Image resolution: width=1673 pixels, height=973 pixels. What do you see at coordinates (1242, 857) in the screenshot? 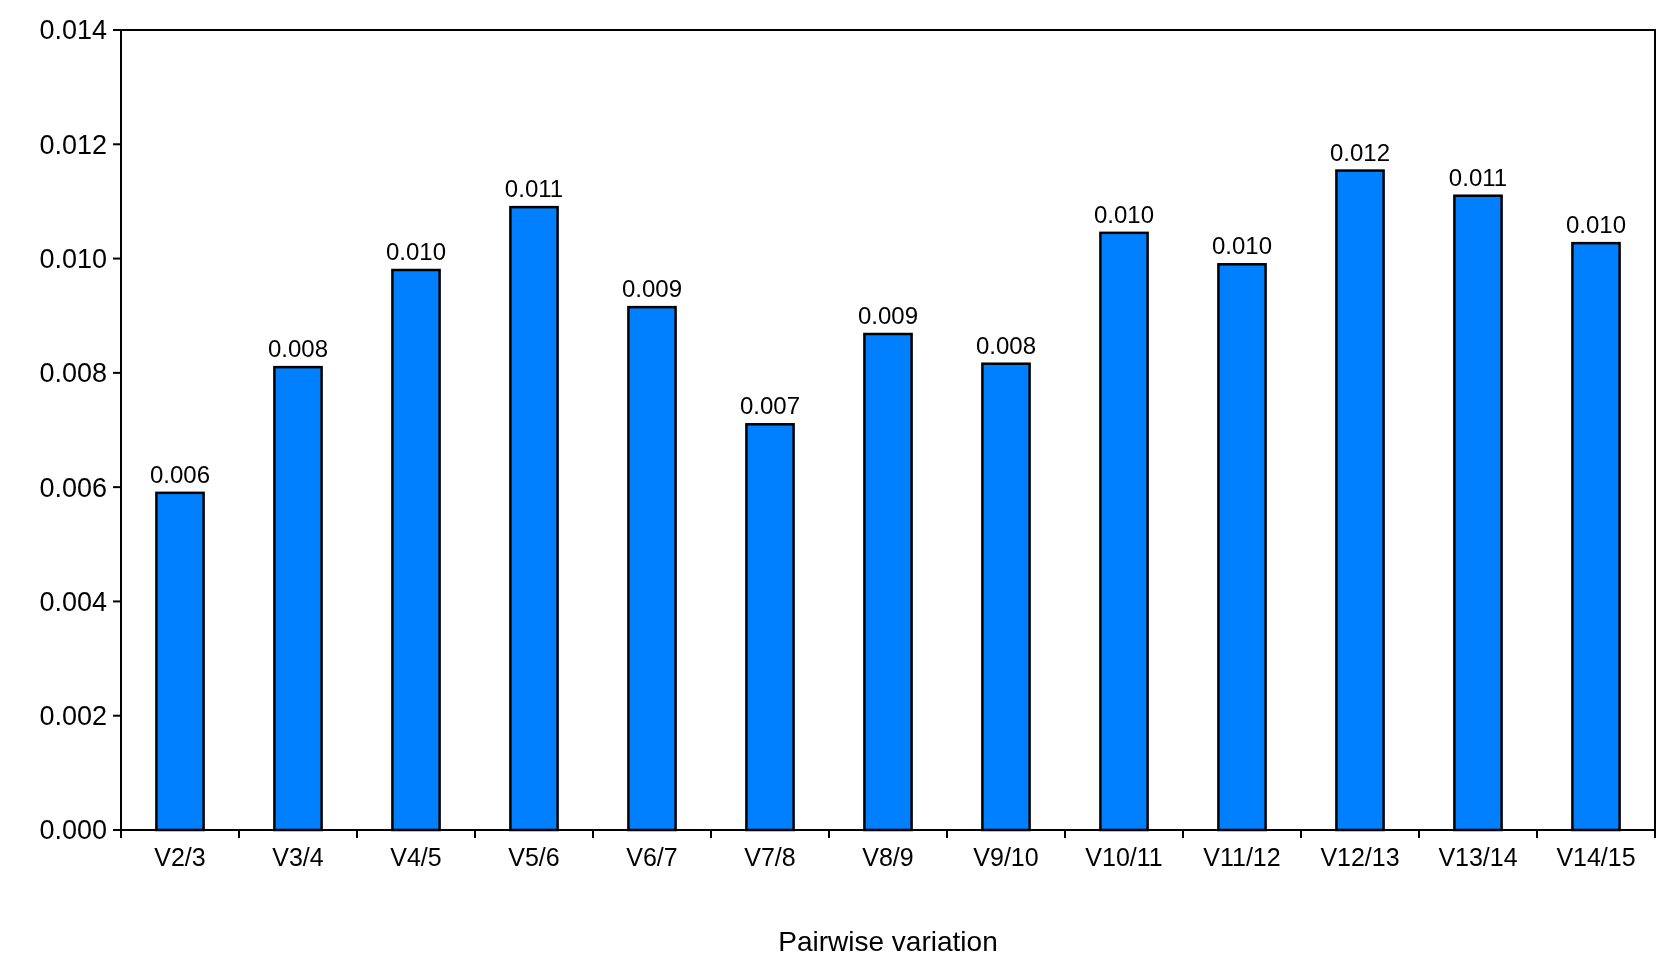
I see `x-tick-label: V11/12` at bounding box center [1242, 857].